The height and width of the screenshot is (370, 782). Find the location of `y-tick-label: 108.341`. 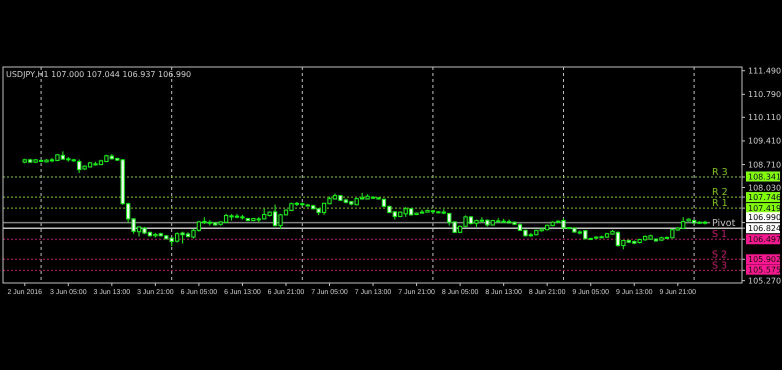

y-tick-label: 108.341 is located at coordinates (765, 177).